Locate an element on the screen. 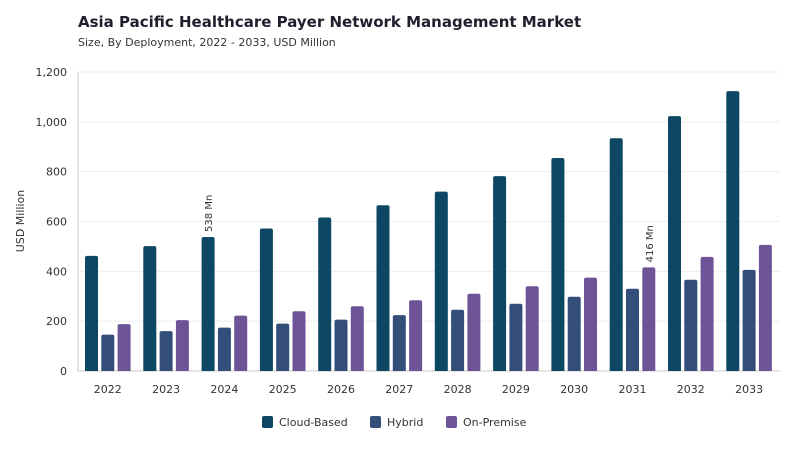 Image resolution: width=800 pixels, height=450 pixels. bar-cloud-based-2025 is located at coordinates (266, 299).